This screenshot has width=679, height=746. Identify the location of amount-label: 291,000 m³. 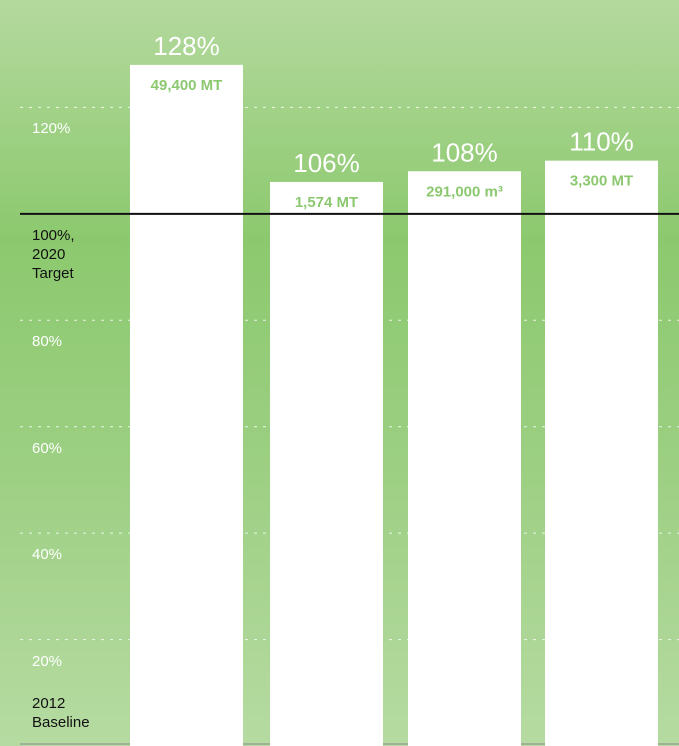
(464, 191).